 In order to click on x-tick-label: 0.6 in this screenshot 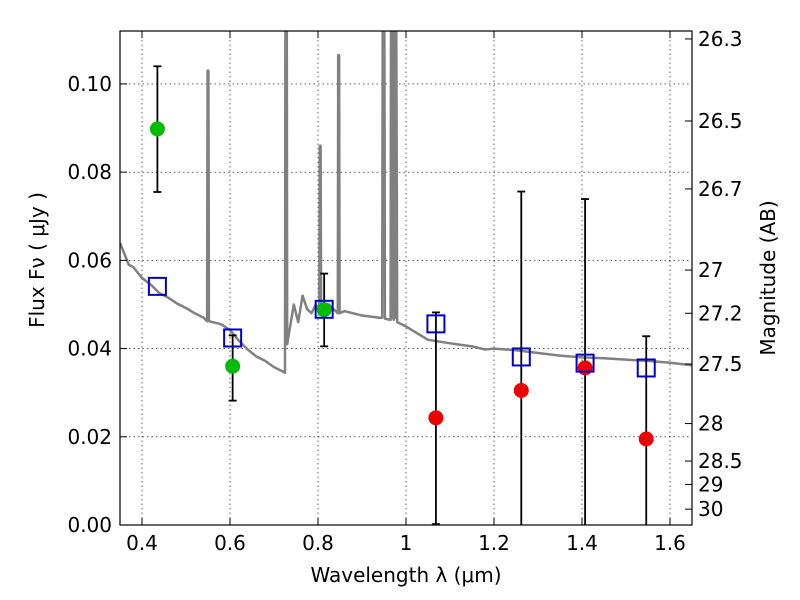, I will do `click(230, 543)`.